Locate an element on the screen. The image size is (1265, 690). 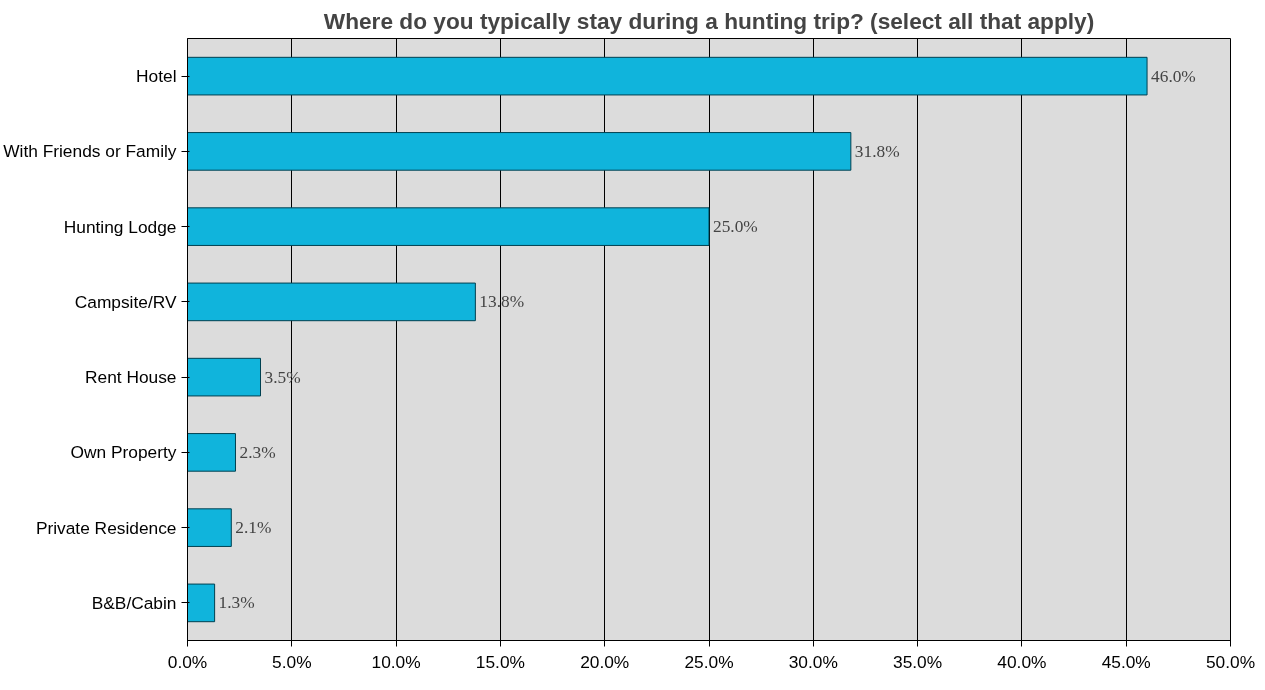
data-label: 25.0% is located at coordinates (735, 227).